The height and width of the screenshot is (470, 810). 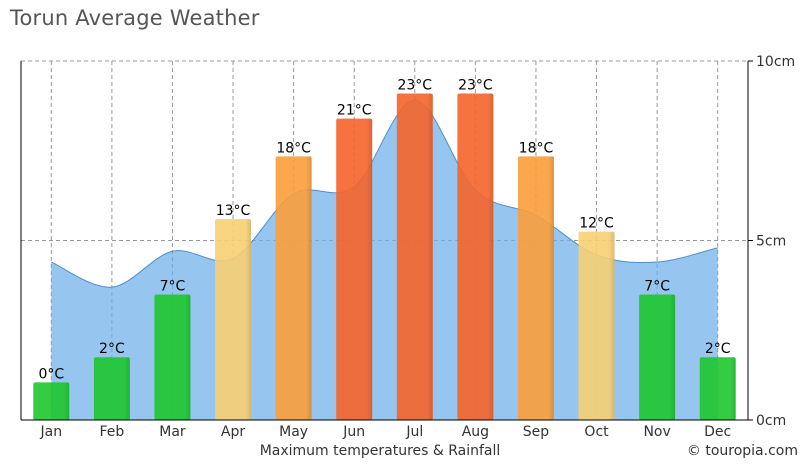 I want to click on temp-label-jun: 21°C, so click(x=354, y=111).